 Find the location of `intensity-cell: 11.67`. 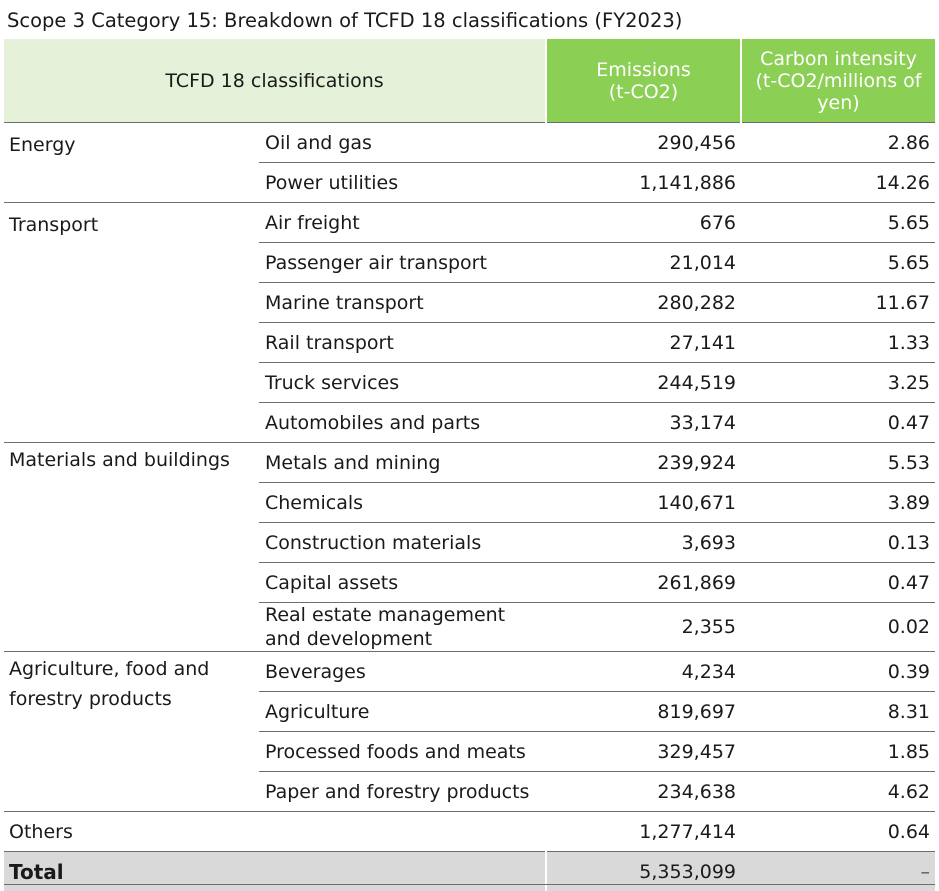

intensity-cell: 11.67 is located at coordinates (838, 303).